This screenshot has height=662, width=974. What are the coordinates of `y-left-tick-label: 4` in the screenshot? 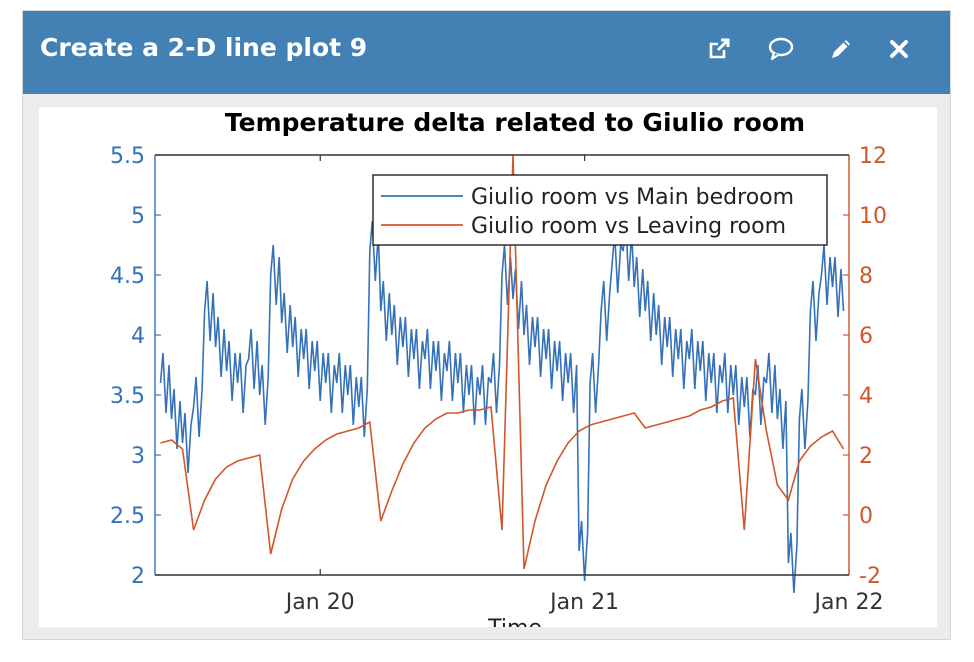 It's located at (138, 336).